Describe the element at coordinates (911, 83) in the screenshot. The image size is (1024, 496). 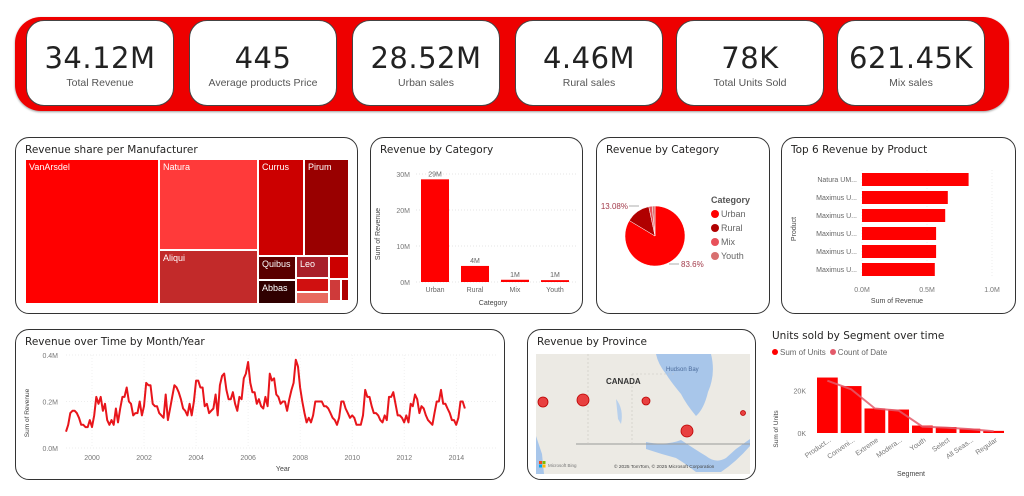
I see `kpi-label: Mix sales` at that location.